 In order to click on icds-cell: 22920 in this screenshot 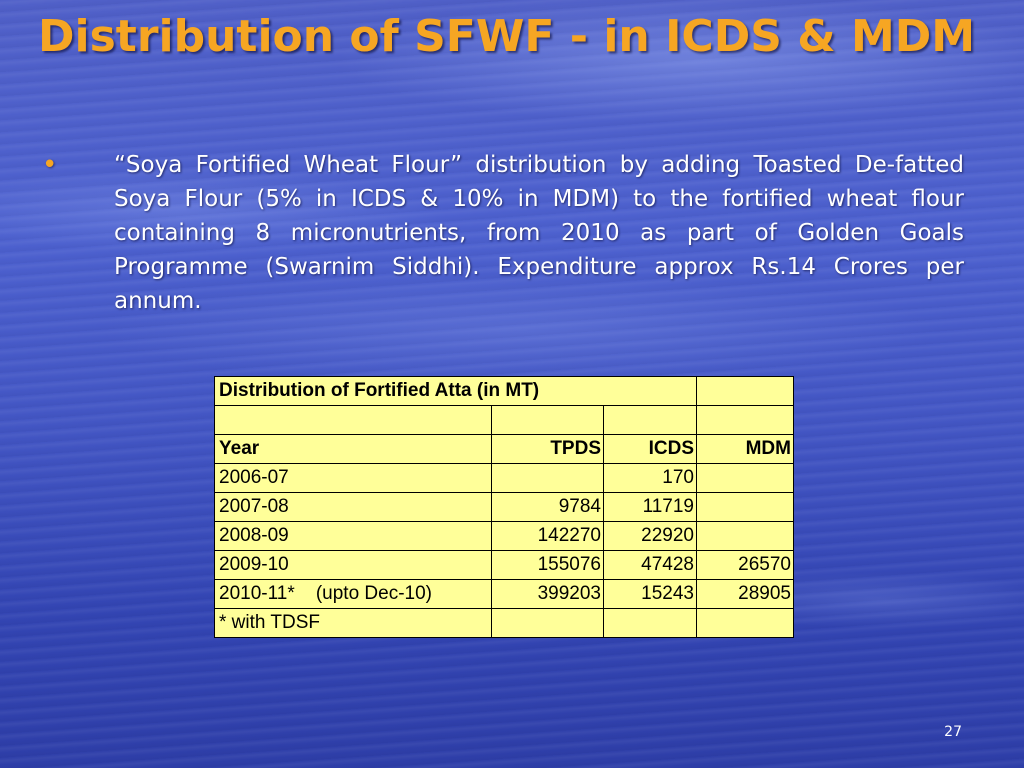, I will do `click(650, 536)`.